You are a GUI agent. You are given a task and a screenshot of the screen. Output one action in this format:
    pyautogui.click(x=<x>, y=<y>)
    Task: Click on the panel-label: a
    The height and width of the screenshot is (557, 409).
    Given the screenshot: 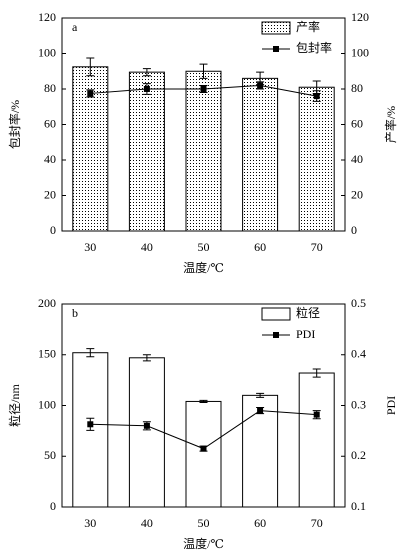 What is the action you would take?
    pyautogui.click(x=75, y=27)
    